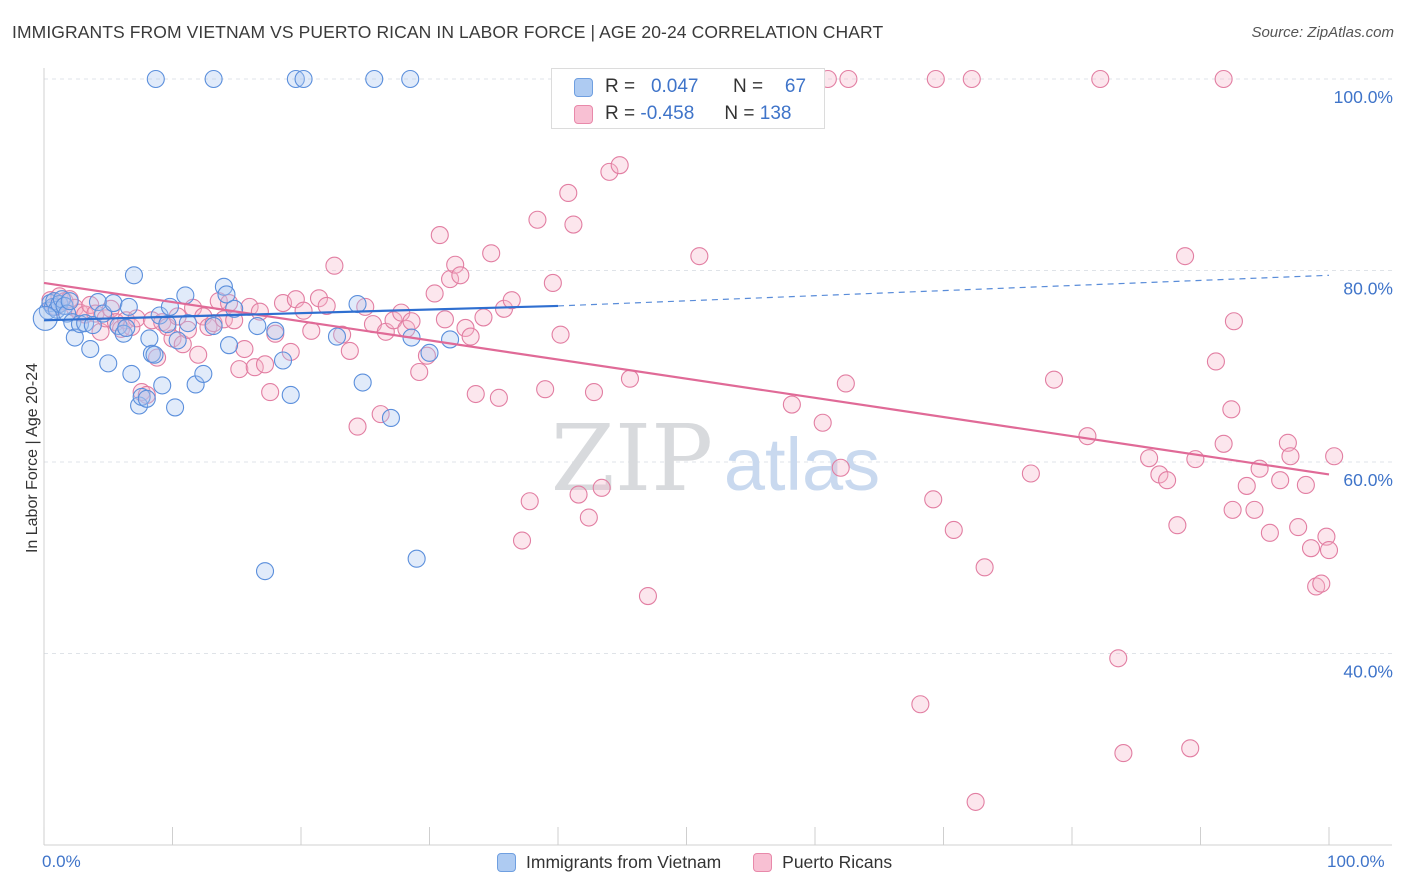 This screenshot has width=1406, height=892. Describe the element at coordinates (1356, 861) in the screenshot. I see `x-tick-label-max: 100.0%` at that location.